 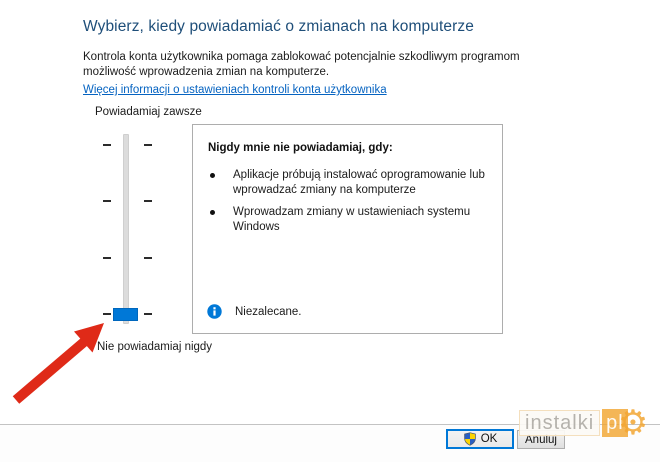 I want to click on info-panel-heading: Nigdy mnie nie powiadamiaj, gdy:, so click(x=300, y=148).